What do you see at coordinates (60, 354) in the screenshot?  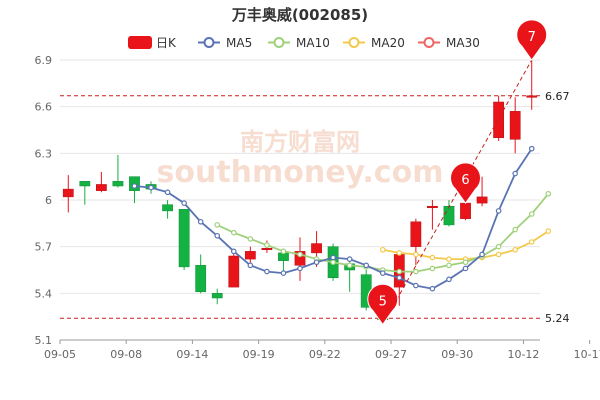 I see `x-tick-label: 09-05` at bounding box center [60, 354].